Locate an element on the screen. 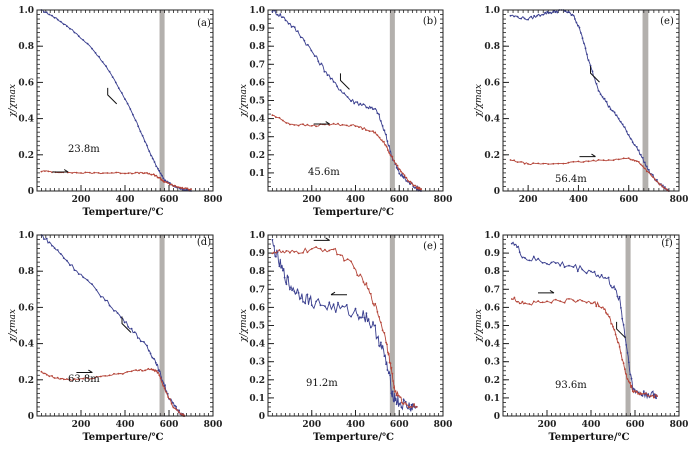 The image size is (700, 450). plot-frame is located at coordinates (355, 100).